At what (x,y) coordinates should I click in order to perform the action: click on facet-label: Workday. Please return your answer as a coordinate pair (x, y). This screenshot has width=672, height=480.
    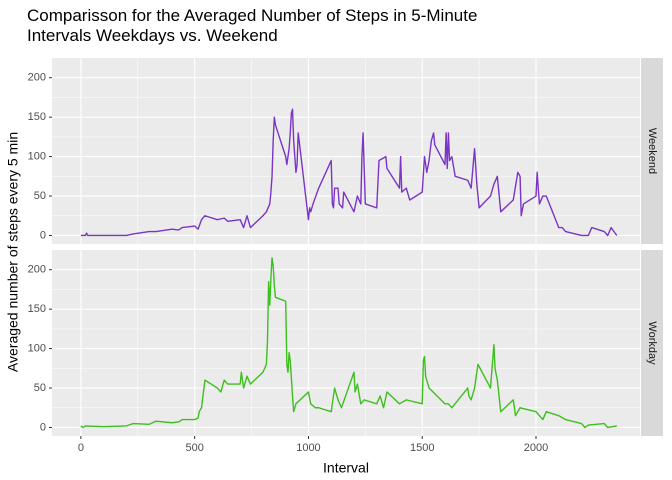
    Looking at the image, I should click on (652, 343).